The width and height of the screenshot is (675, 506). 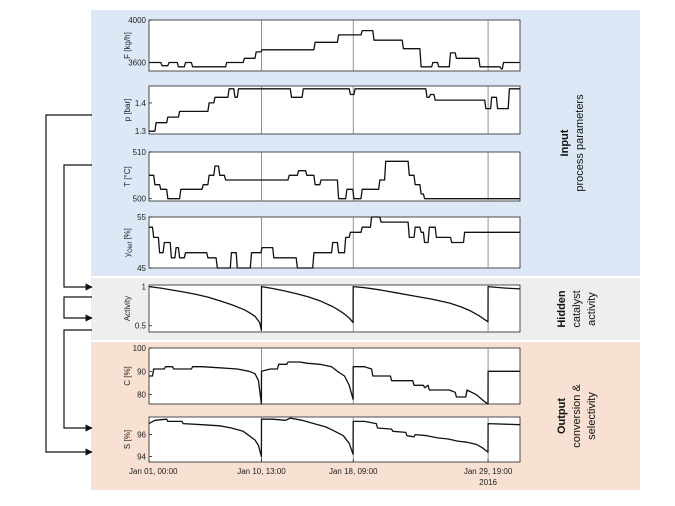 I want to click on y-tick-label: 80, so click(x=141, y=395).